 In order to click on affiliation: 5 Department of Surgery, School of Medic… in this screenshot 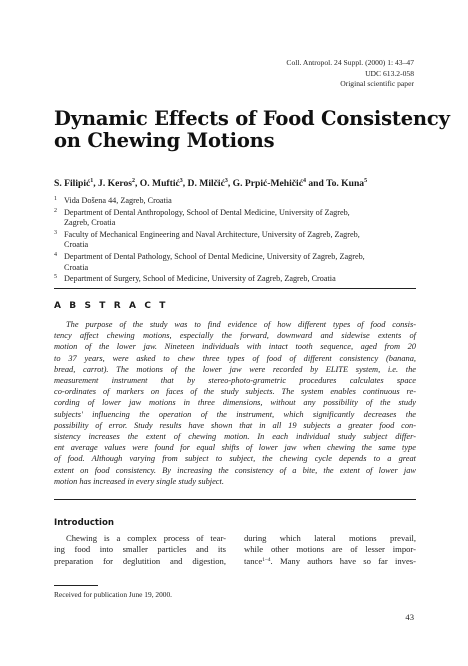, I will do `click(239, 279)`.